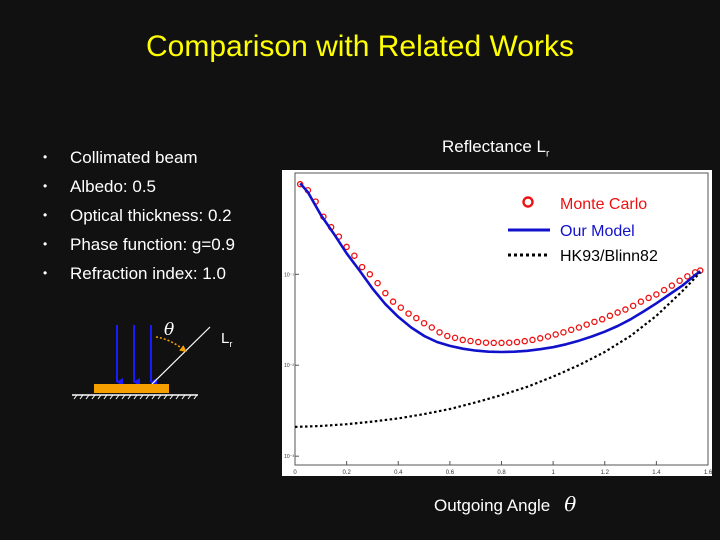  I want to click on bullet-item: • Refraction index: 1.0, so click(137, 273).